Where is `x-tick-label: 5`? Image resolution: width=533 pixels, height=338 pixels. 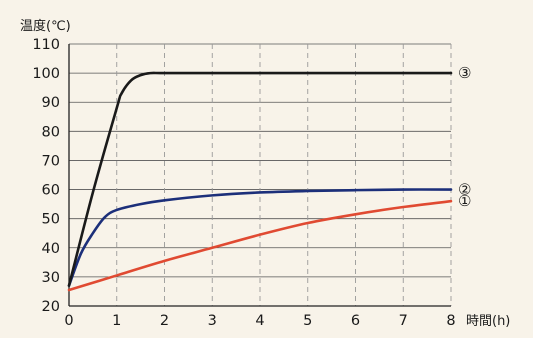 x-tick-label: 5 is located at coordinates (307, 321).